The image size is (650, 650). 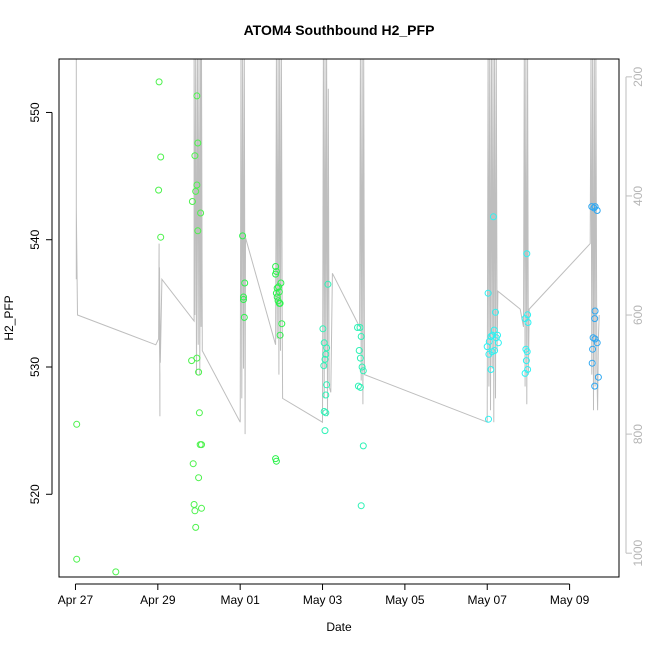 What do you see at coordinates (339, 627) in the screenshot?
I see `x-axis-label: Date` at bounding box center [339, 627].